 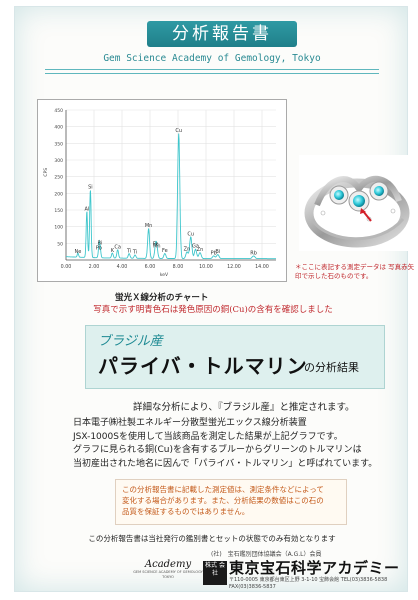 What do you see at coordinates (86, 209) in the screenshot?
I see `peak-label: Al` at bounding box center [86, 209].